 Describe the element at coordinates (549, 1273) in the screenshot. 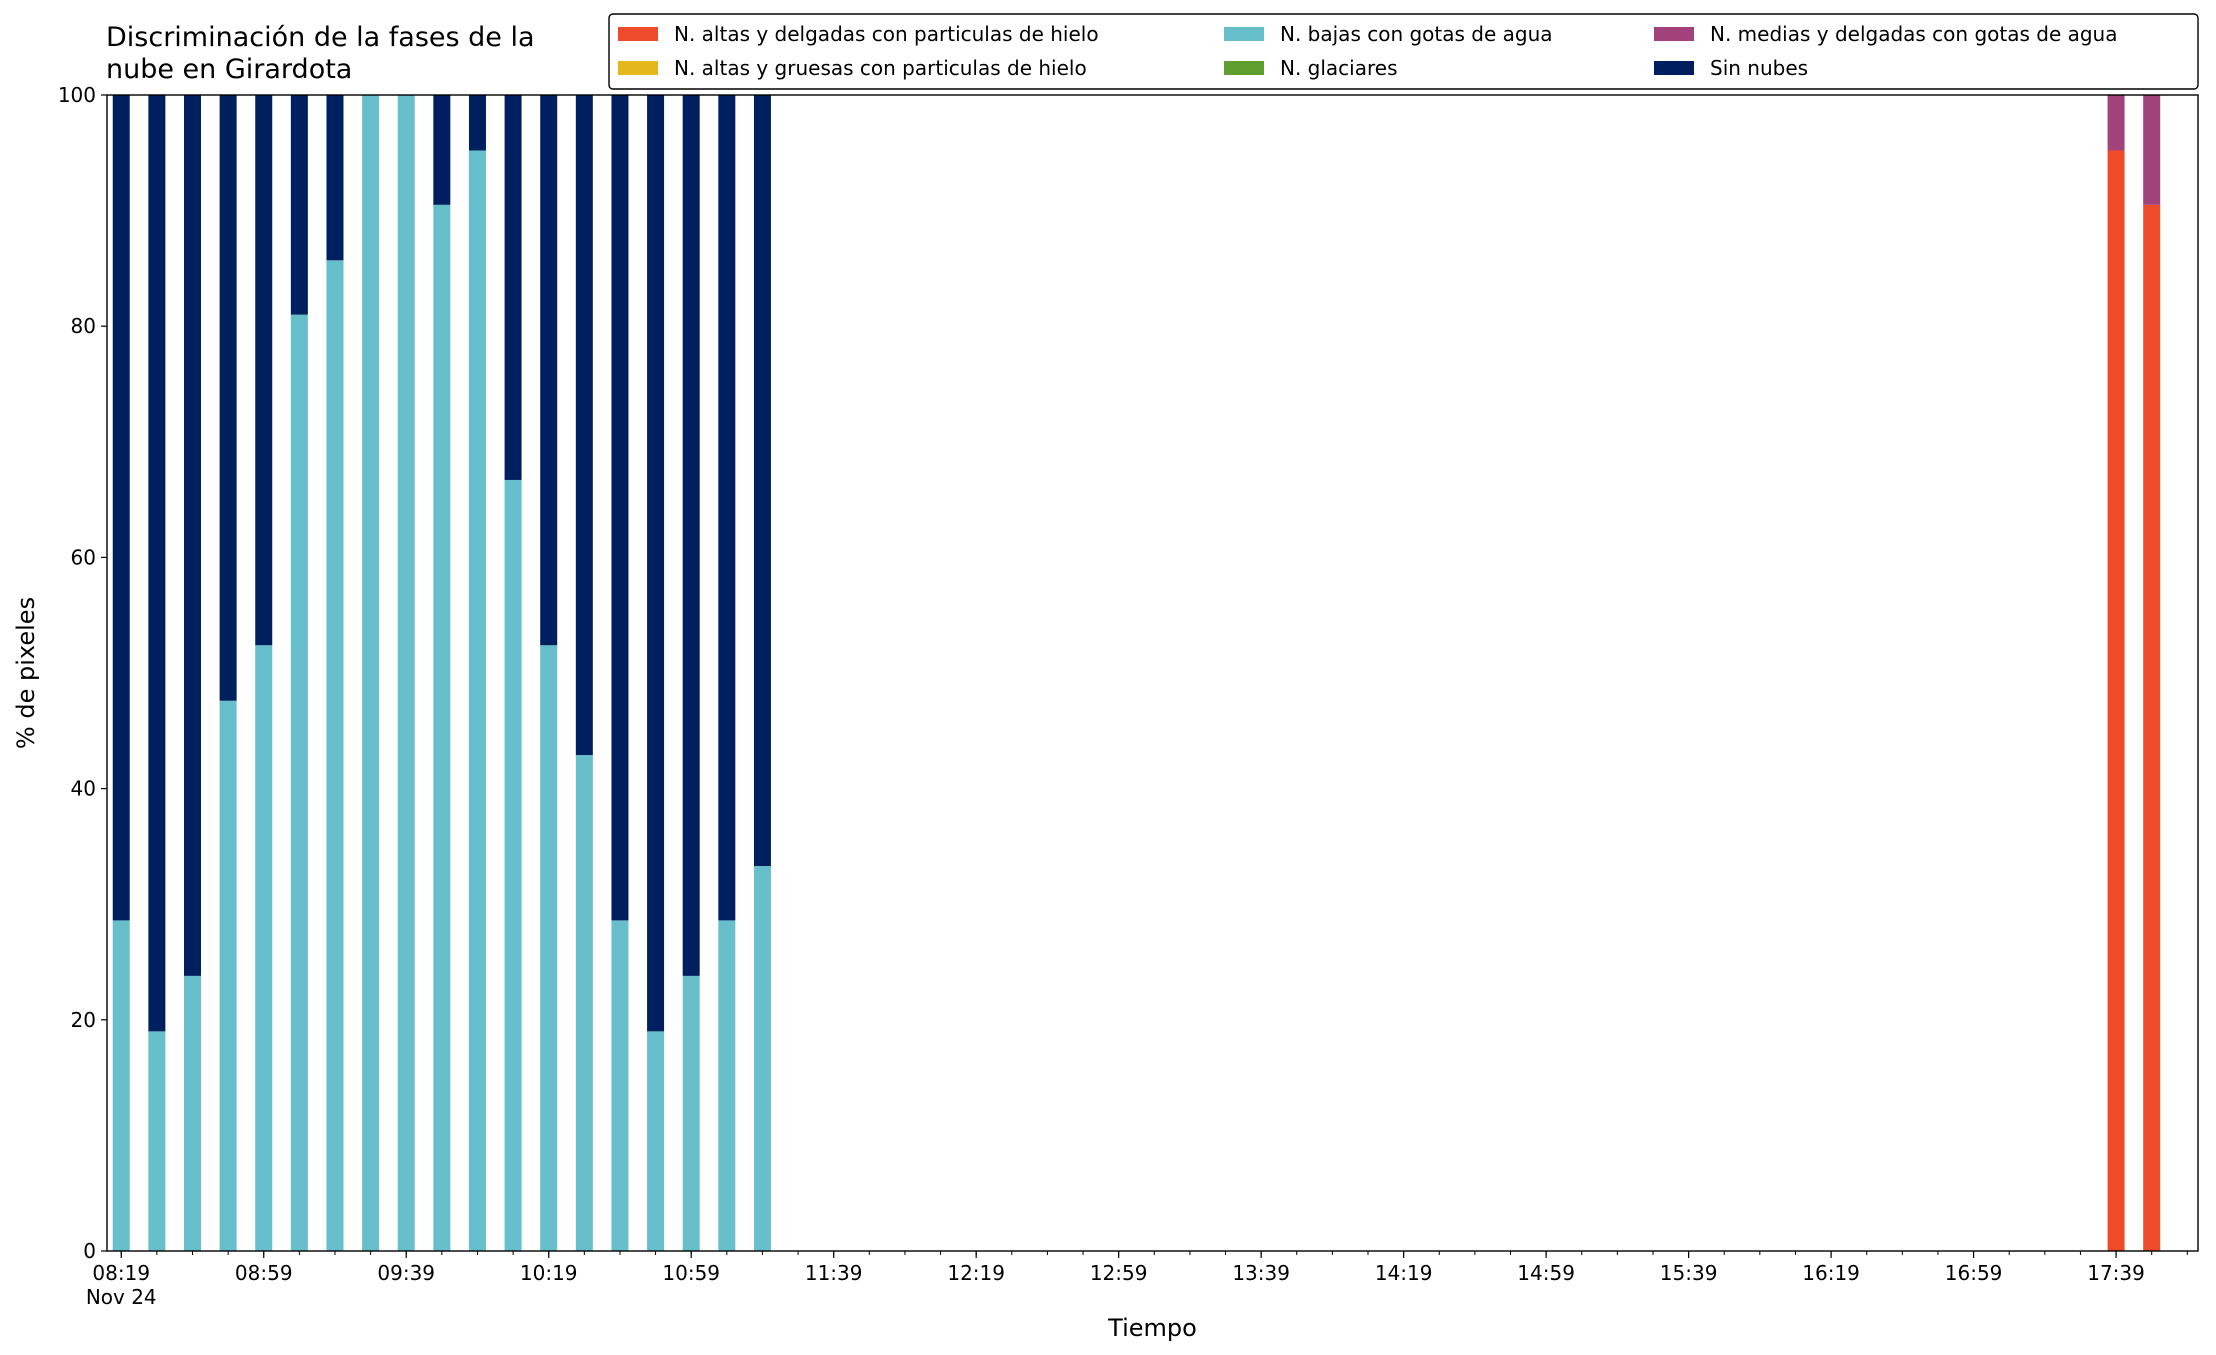

I see `x-tick-label: 10:19` at that location.